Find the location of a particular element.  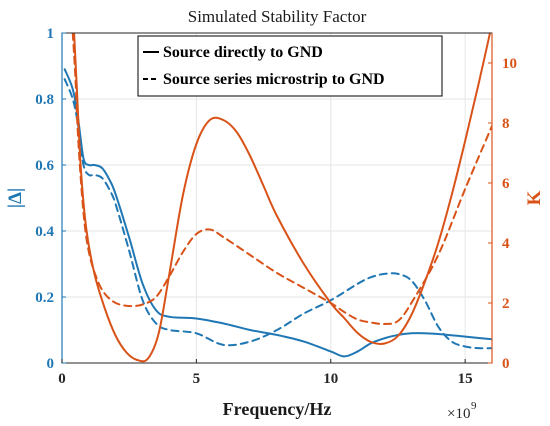

y-right-tick-label: 2 is located at coordinates (506, 304).